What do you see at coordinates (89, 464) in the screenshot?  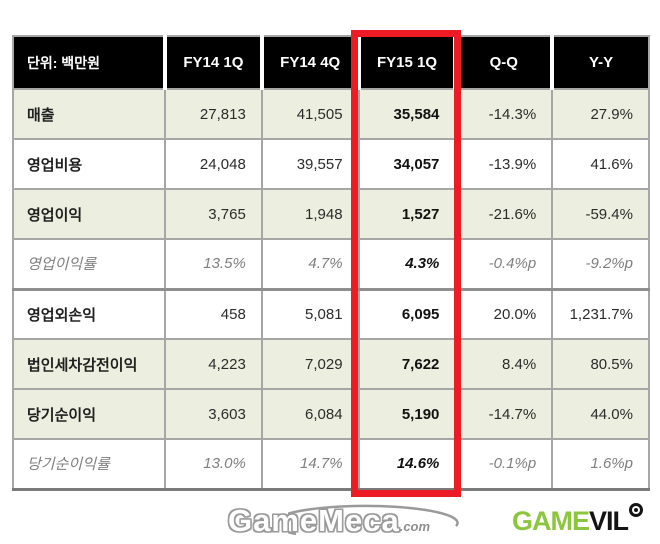 I see `row-label: 당기순이익률` at bounding box center [89, 464].